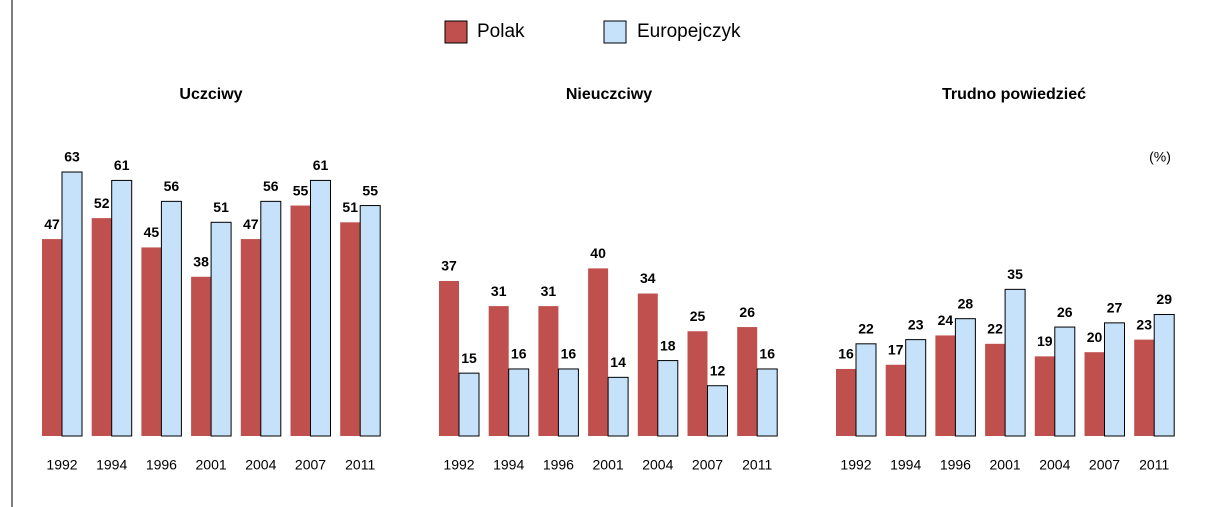 This screenshot has width=1207, height=507. I want to click on panel-title: Trudno powiedzieć, so click(1014, 94).